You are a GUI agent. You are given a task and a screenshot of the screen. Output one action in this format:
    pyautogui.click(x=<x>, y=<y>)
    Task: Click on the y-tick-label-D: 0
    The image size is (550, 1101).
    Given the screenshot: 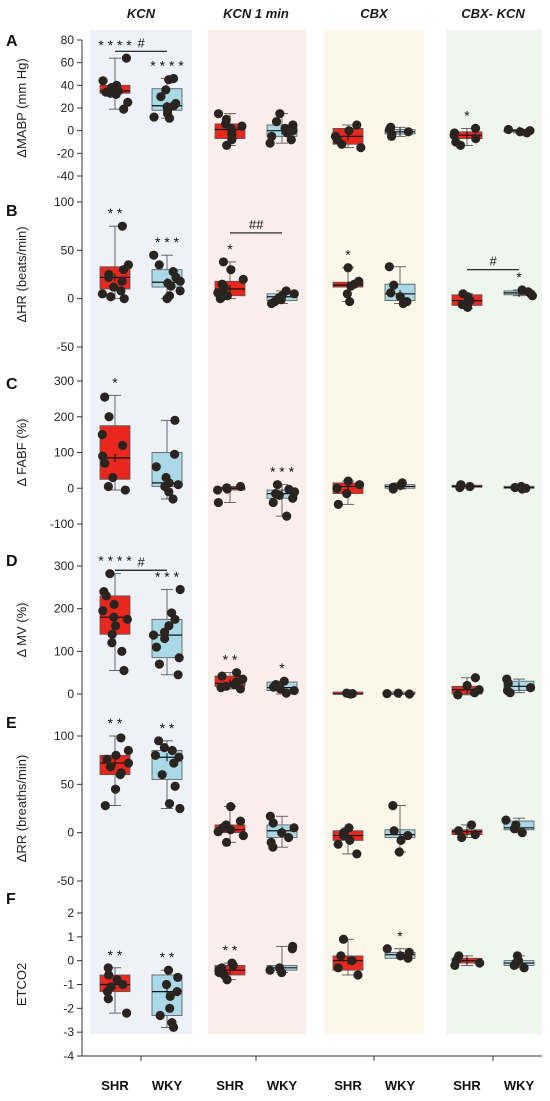 What is the action you would take?
    pyautogui.click(x=70, y=694)
    